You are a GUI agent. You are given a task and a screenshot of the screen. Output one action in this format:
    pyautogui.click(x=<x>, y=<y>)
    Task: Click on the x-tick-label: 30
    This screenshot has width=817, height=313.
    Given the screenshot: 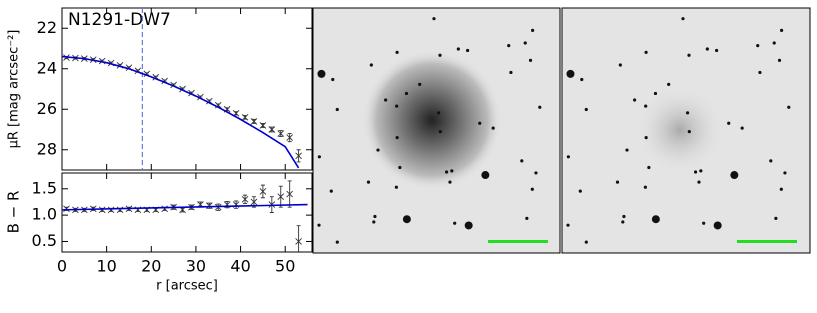 What is the action you would take?
    pyautogui.click(x=196, y=266)
    